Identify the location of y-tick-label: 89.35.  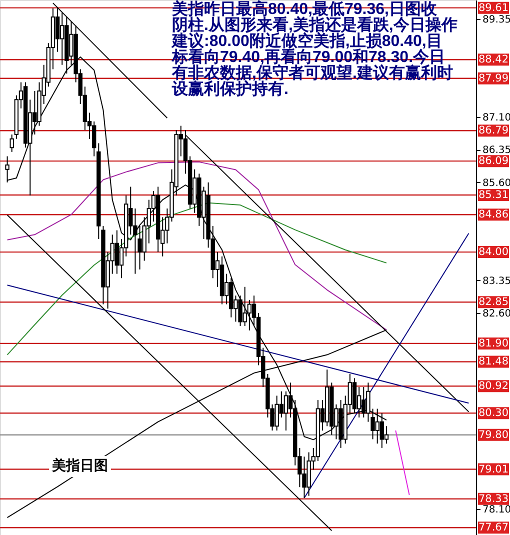
(496, 20).